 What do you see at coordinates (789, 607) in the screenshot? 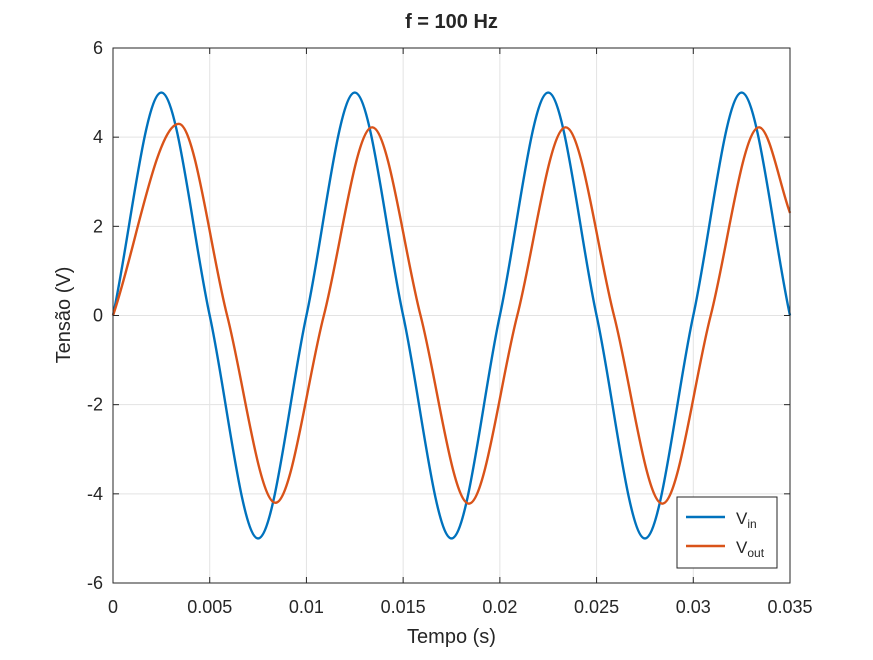
I see `x-tick-label: 0.035` at bounding box center [789, 607].